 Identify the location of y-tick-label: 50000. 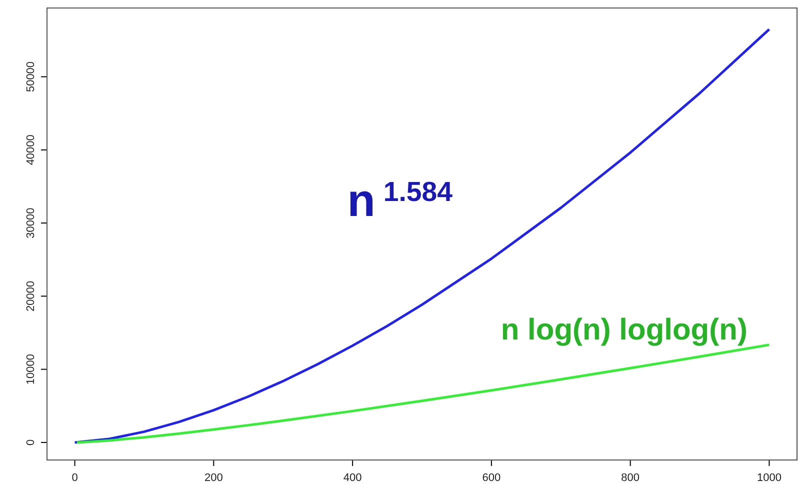
(31, 76).